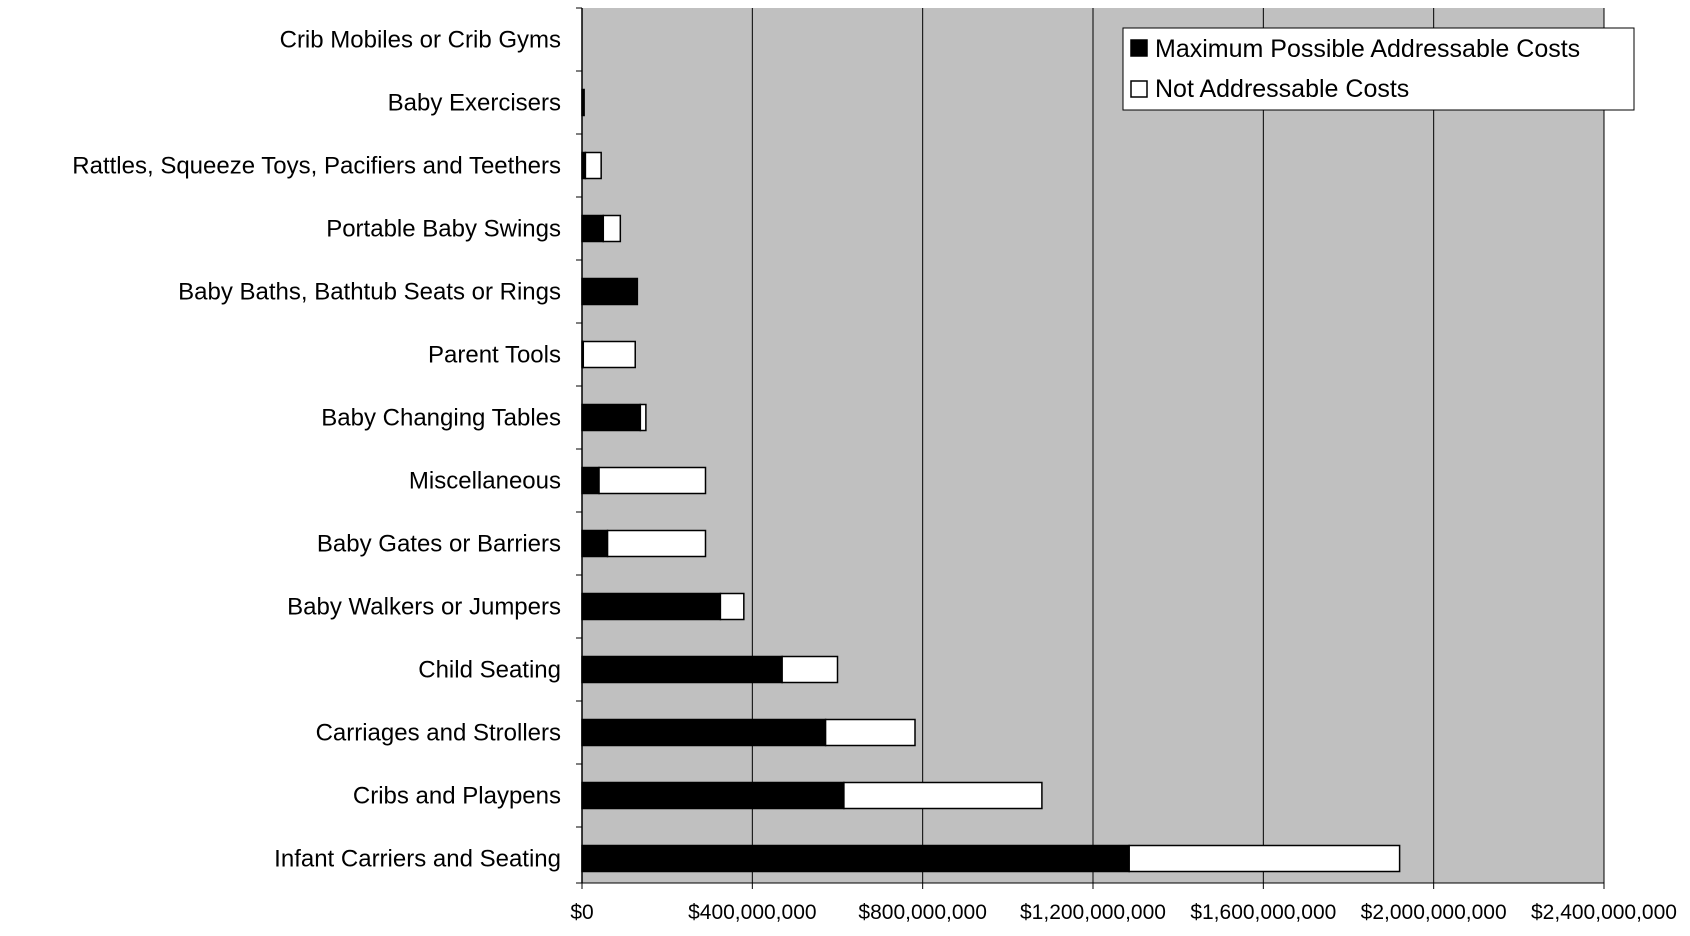  Describe the element at coordinates (610, 291) in the screenshot. I see `bar-maximum-possible-addressable-costs-baby-baths-bathtub-seats-or-rings` at that location.